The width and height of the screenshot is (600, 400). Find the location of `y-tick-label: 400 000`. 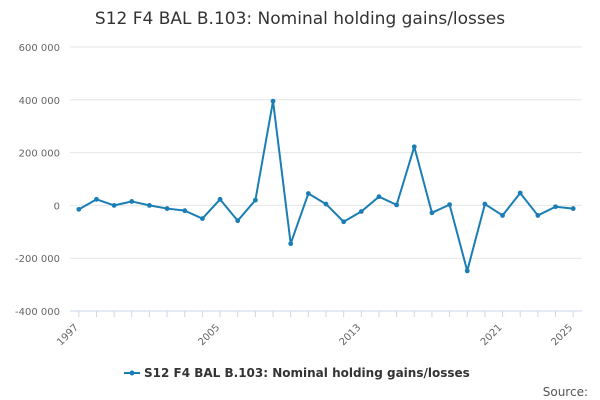

y-tick-label: 400 000 is located at coordinates (39, 101).